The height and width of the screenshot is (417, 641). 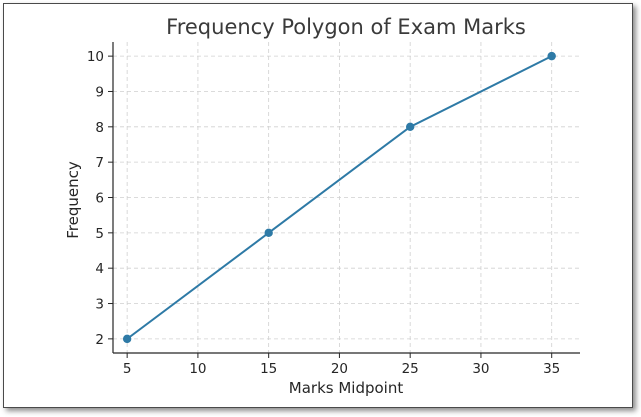 I want to click on x-tick-label: 25, so click(x=410, y=369).